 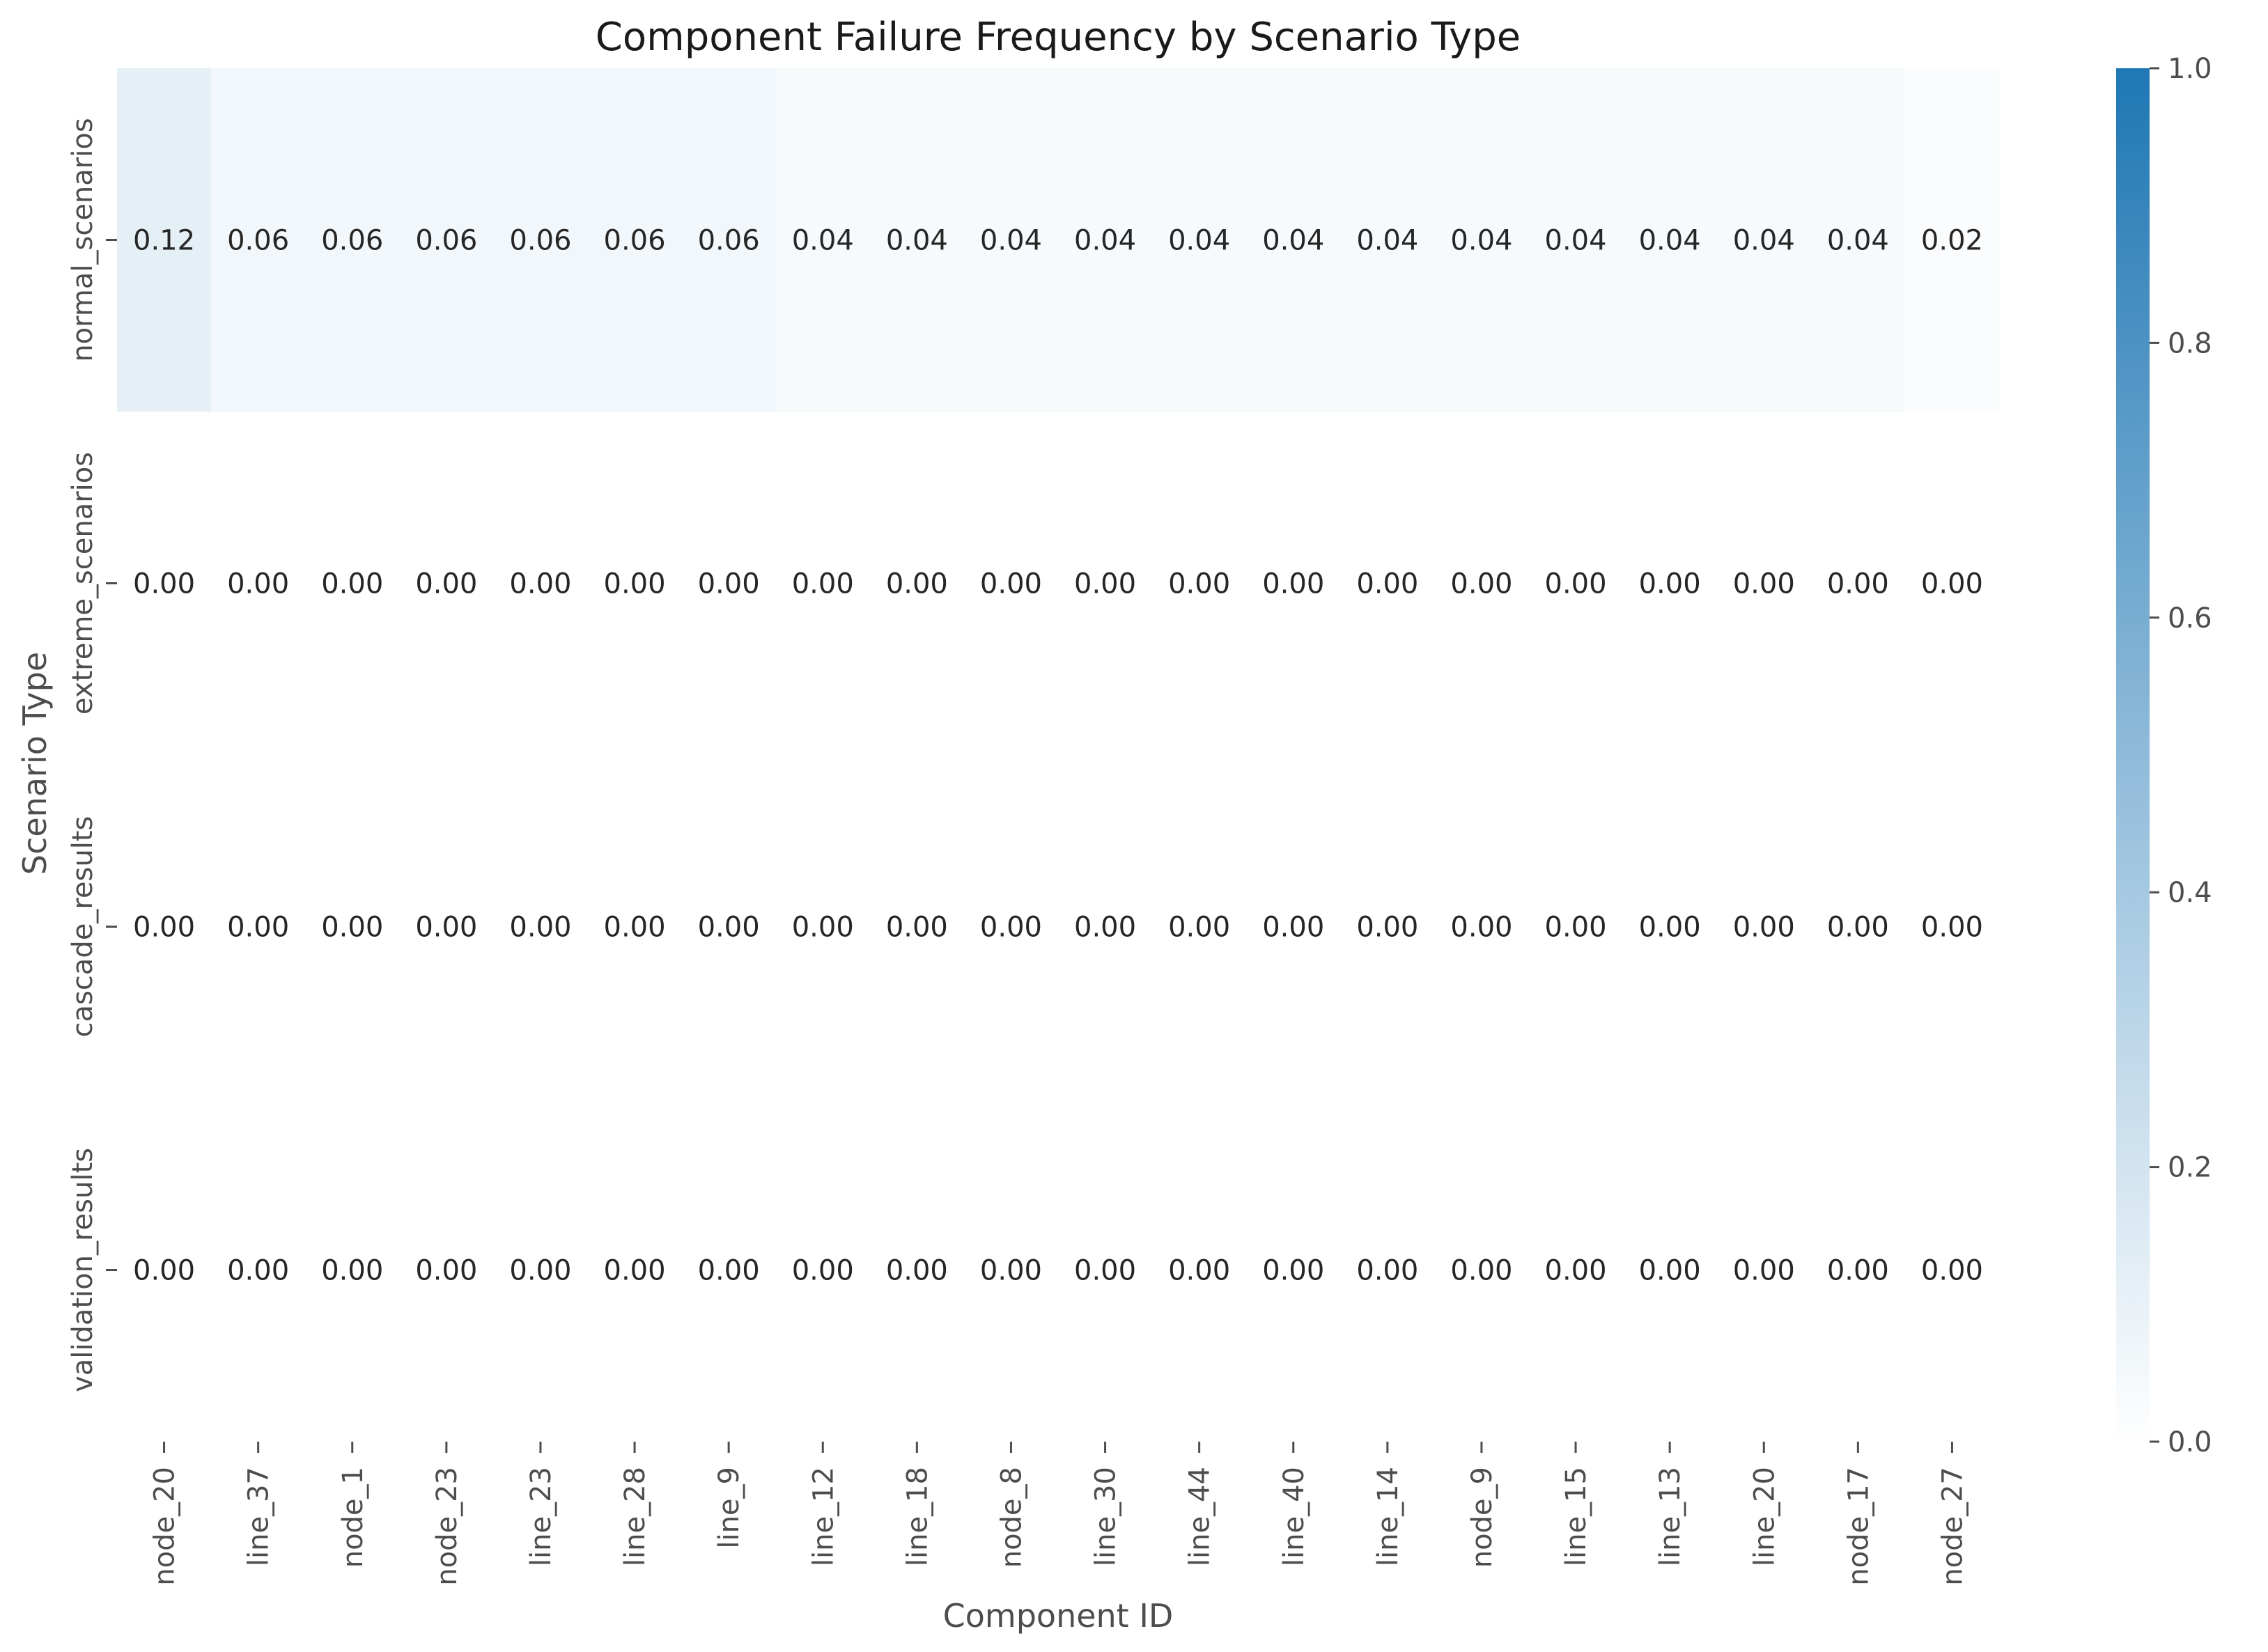 I want to click on colorbar-gradient, so click(x=2133, y=755).